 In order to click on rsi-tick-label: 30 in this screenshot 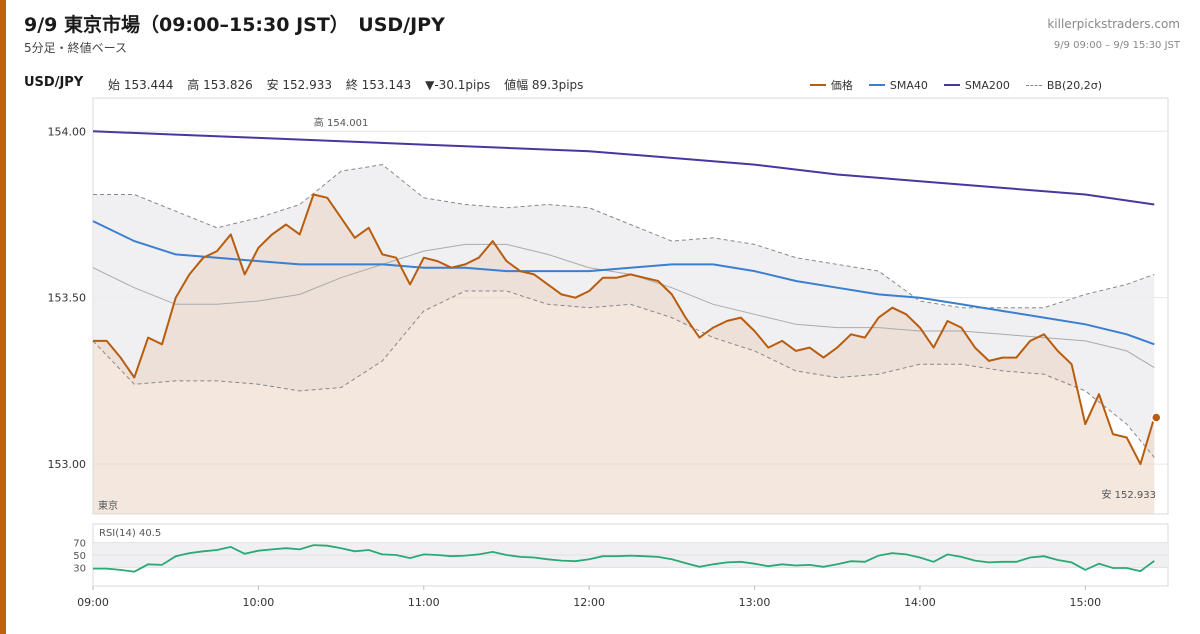, I will do `click(79, 568)`.